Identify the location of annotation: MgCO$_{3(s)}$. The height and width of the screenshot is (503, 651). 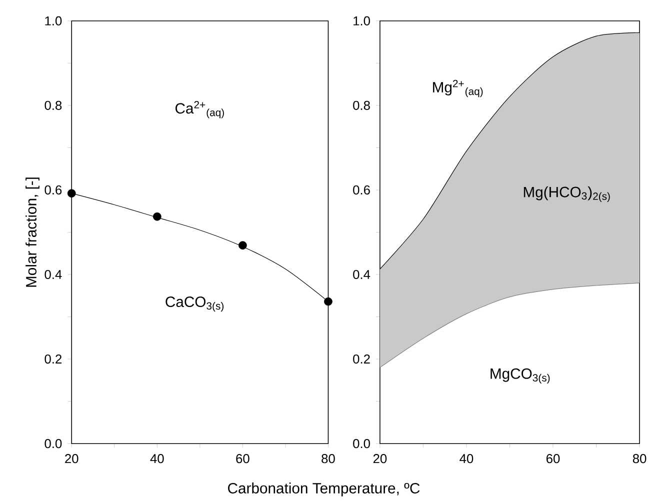
(520, 376).